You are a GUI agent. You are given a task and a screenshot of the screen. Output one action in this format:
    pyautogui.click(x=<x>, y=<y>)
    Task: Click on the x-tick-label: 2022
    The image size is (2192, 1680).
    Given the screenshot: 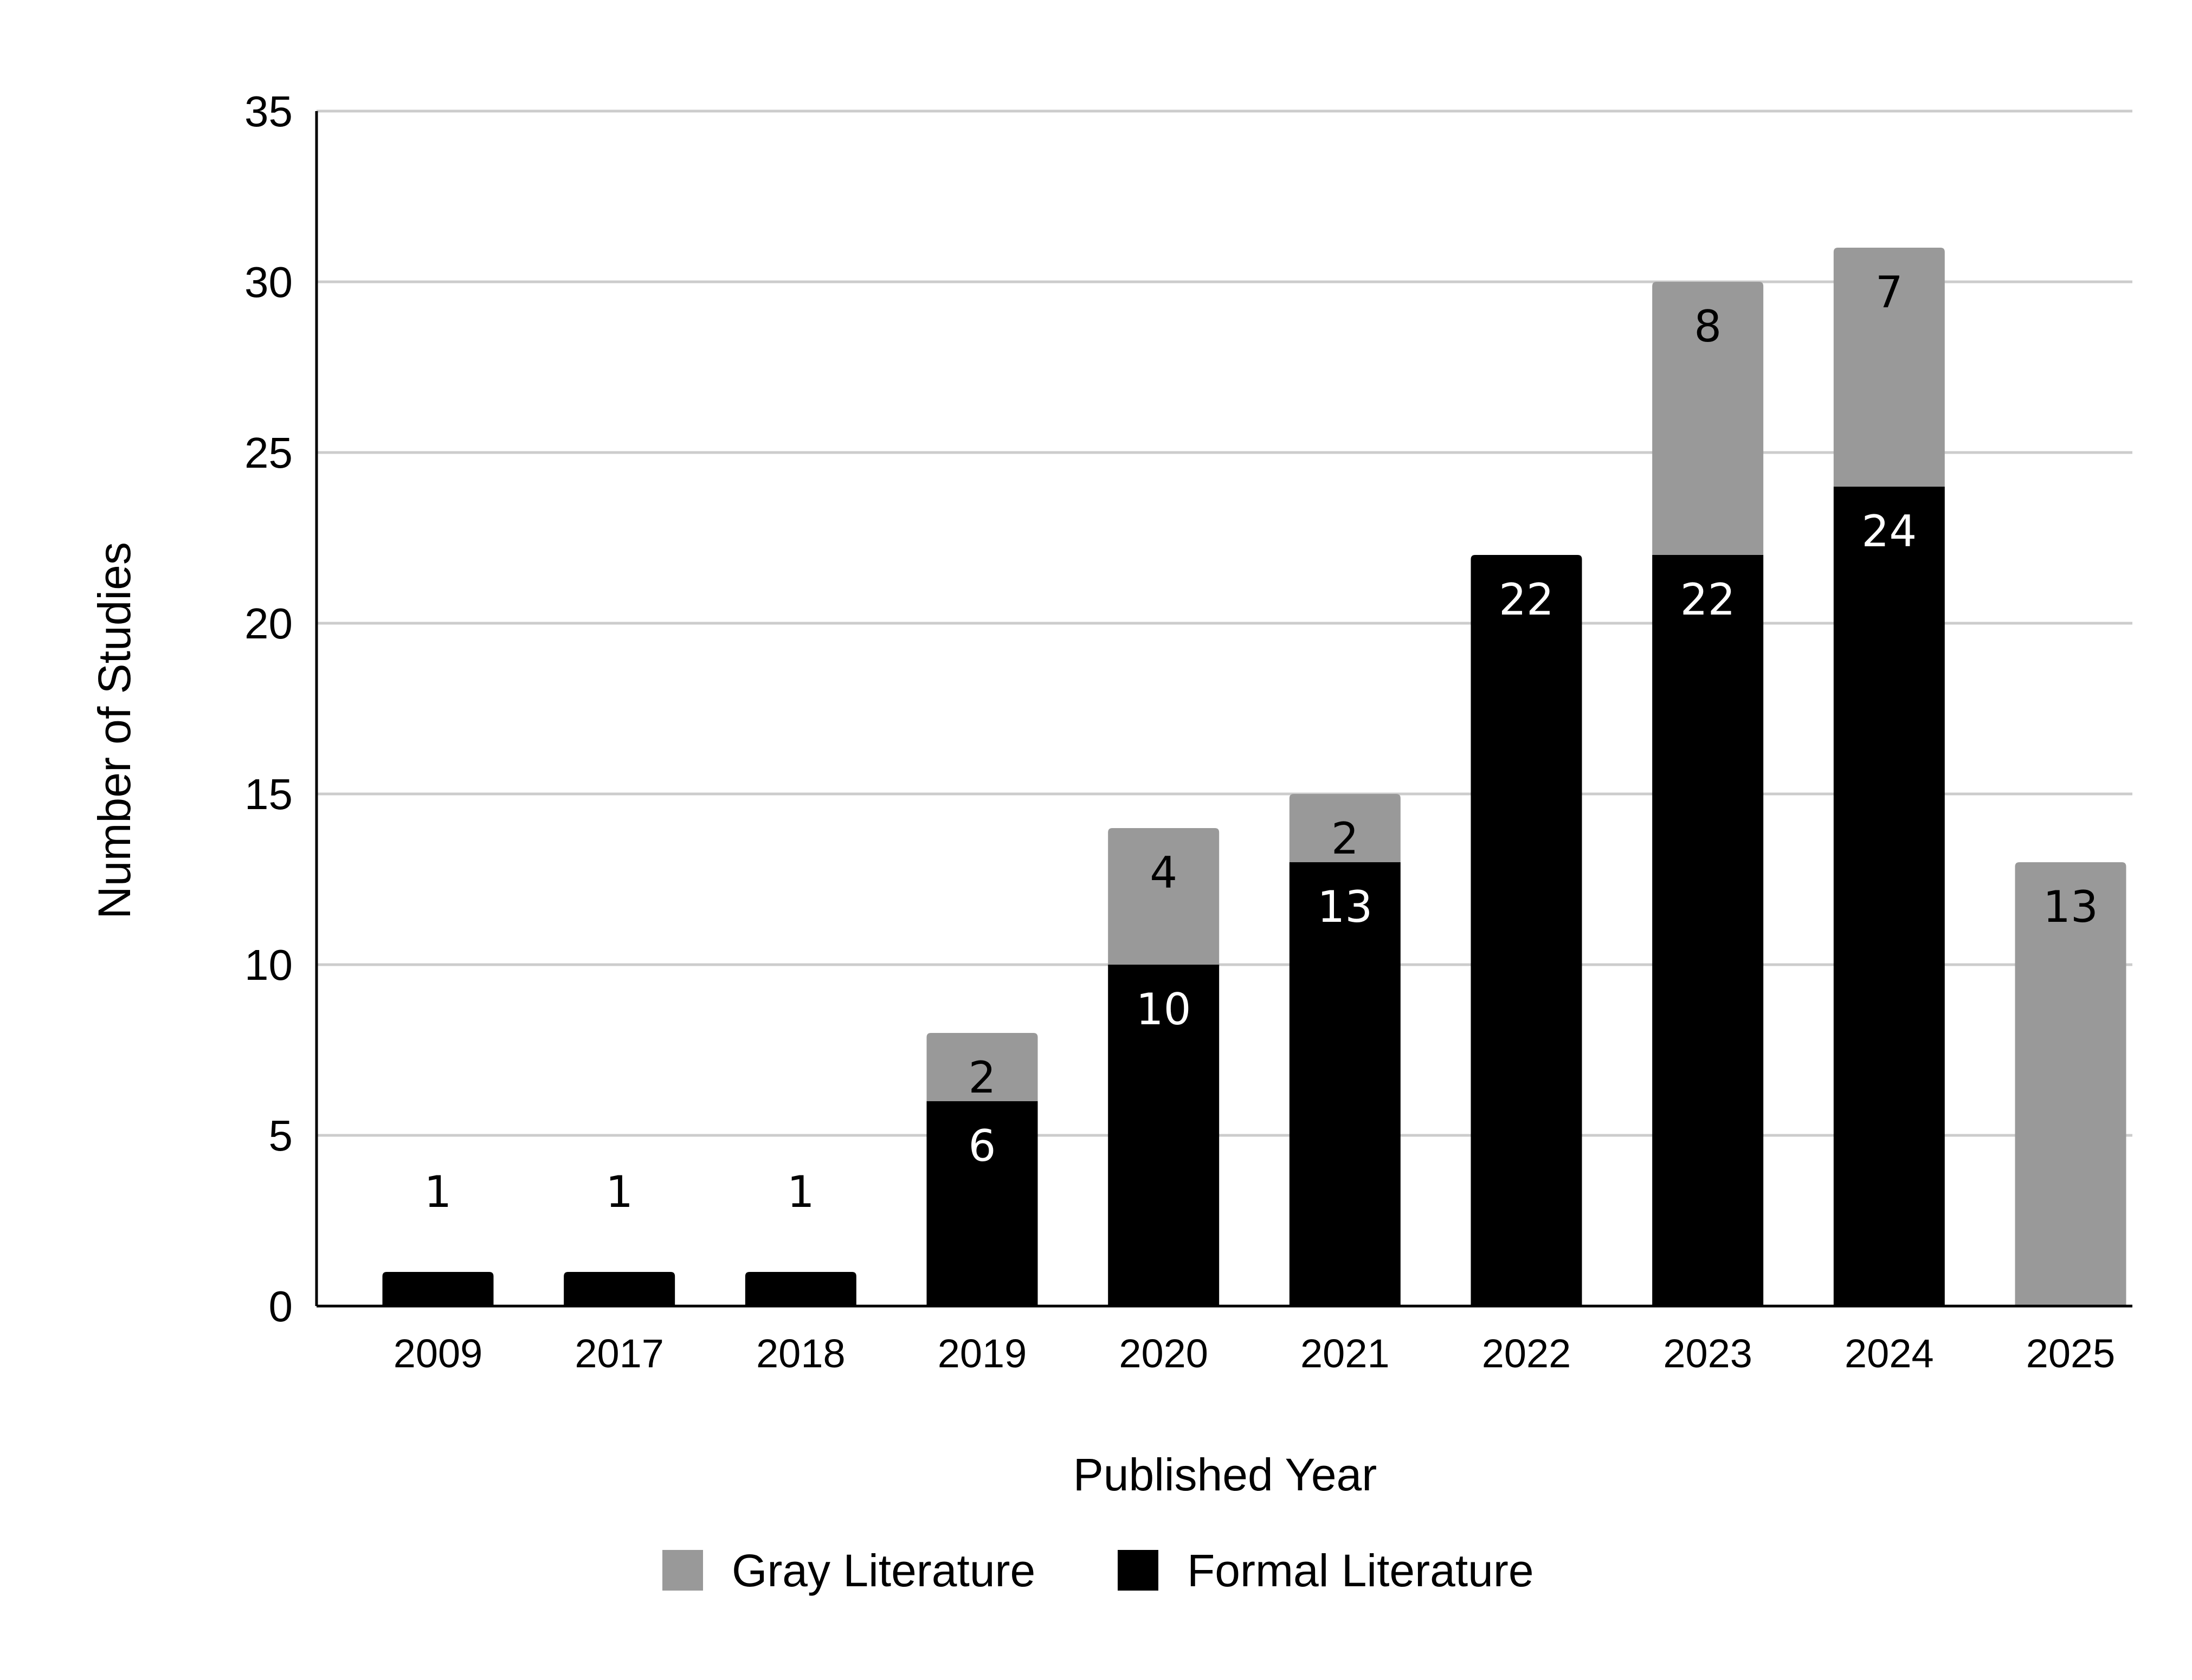 What is the action you would take?
    pyautogui.click(x=1526, y=1354)
    